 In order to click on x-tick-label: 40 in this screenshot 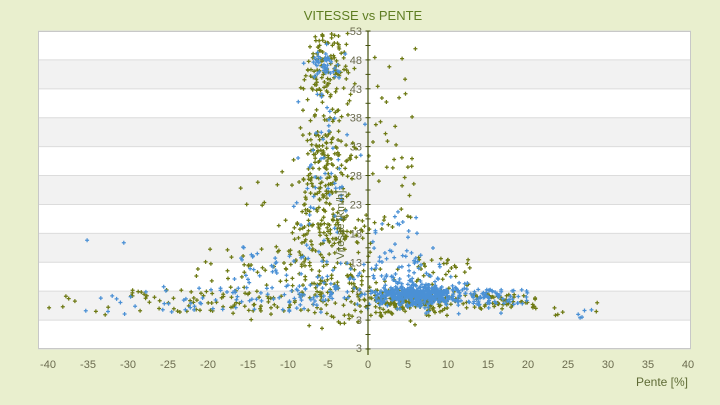, I will do `click(688, 365)`.